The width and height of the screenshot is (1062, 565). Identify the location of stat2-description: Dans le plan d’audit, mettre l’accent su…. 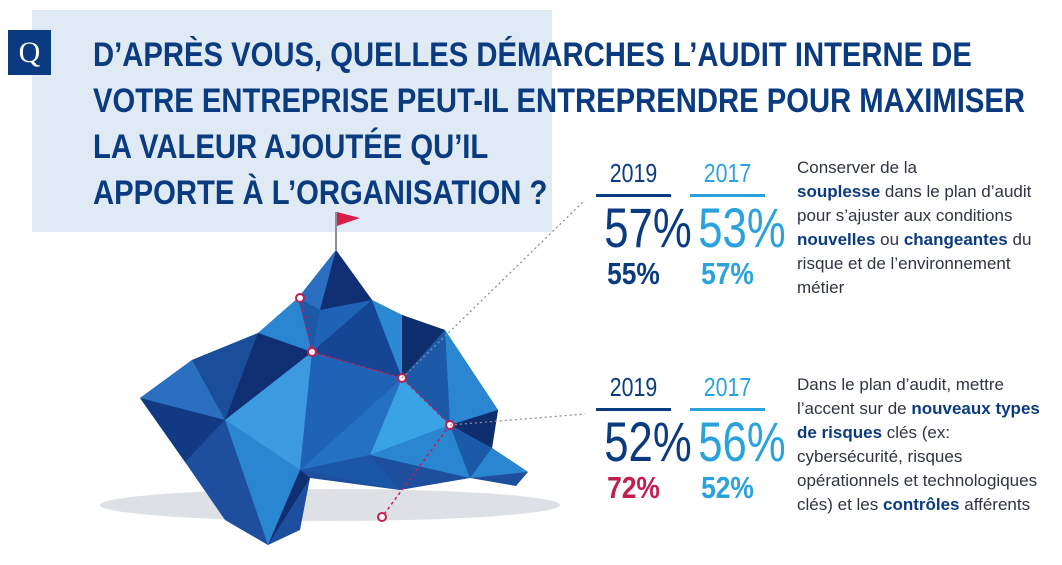
(918, 444).